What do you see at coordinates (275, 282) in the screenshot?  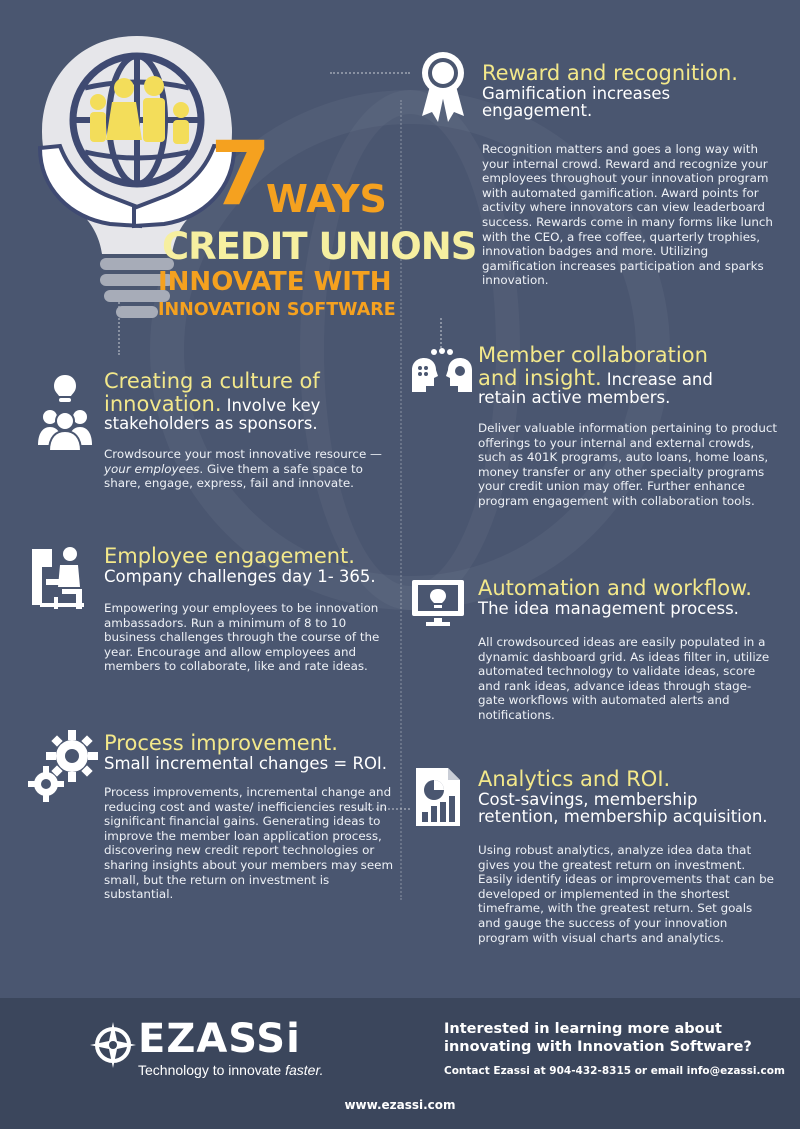 I see `hero-line-innovate-with: INNOVATE WITH` at bounding box center [275, 282].